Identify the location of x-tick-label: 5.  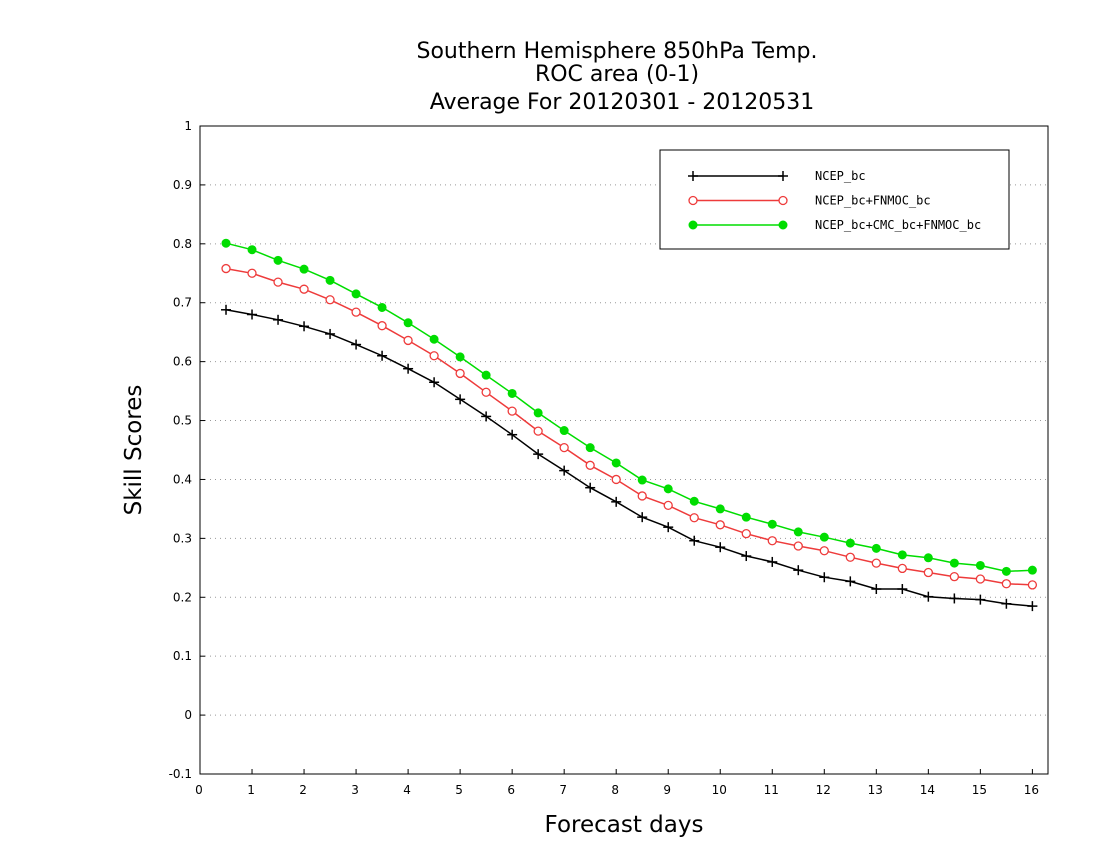
(459, 790).